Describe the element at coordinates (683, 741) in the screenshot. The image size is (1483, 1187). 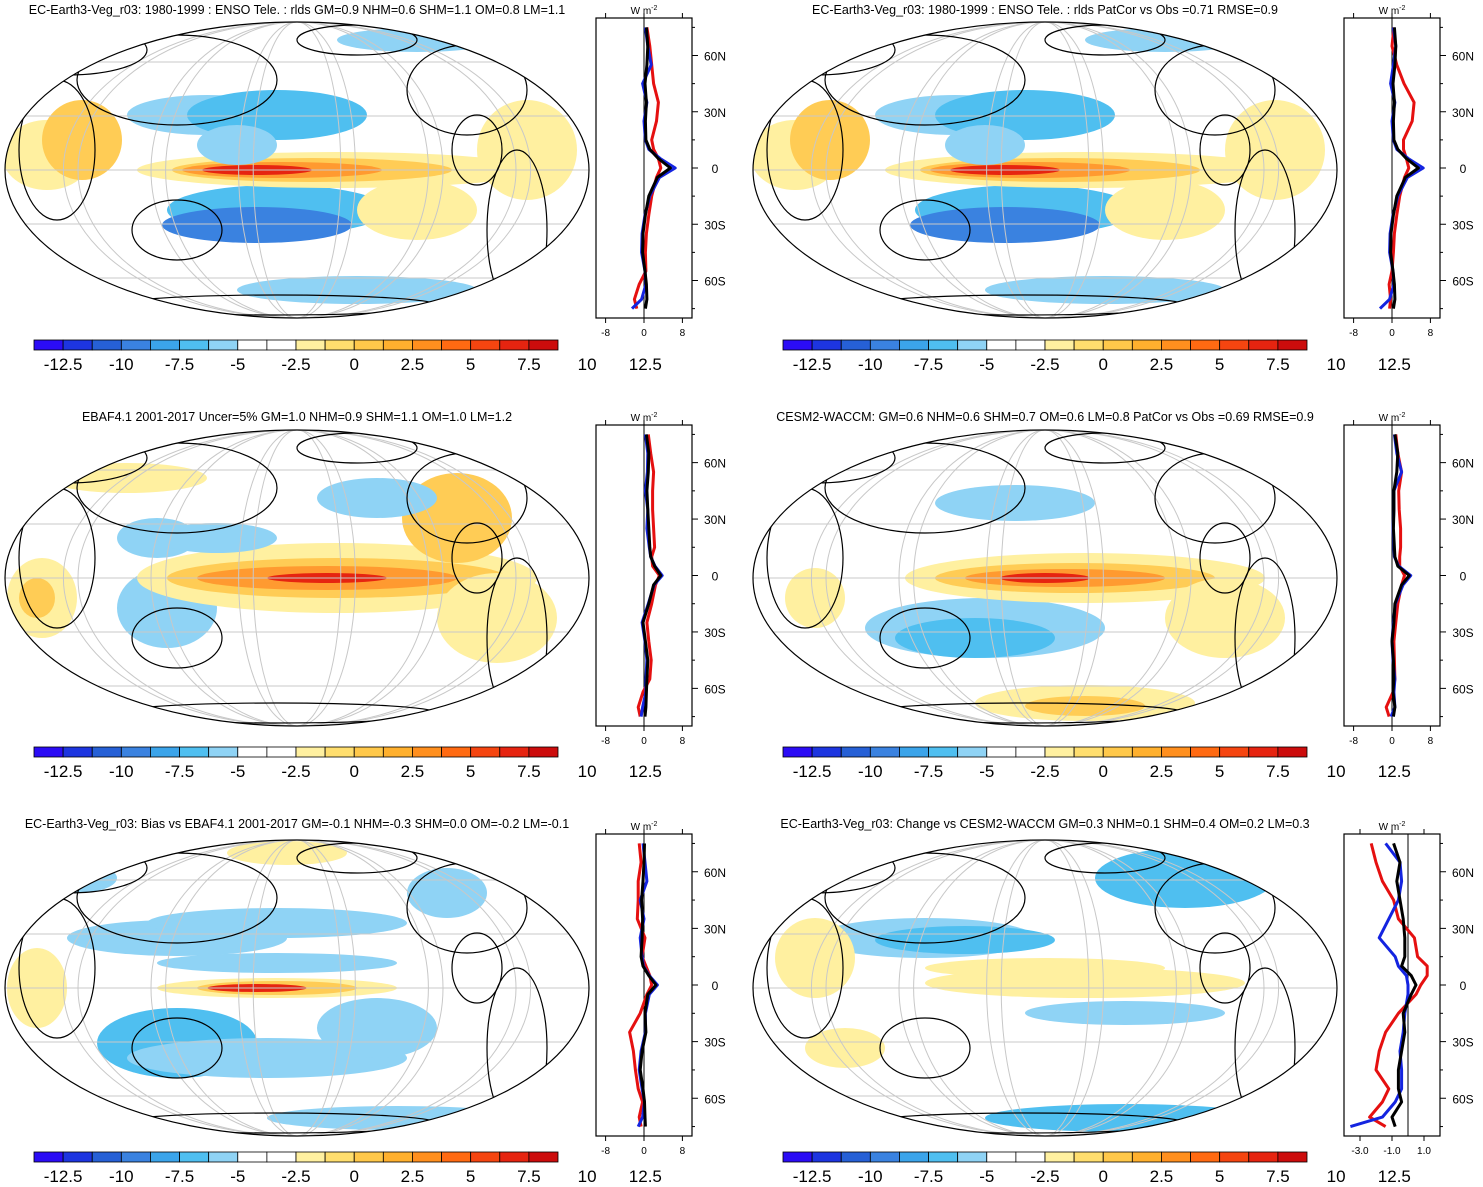
I see `x-tick-label: 8` at that location.